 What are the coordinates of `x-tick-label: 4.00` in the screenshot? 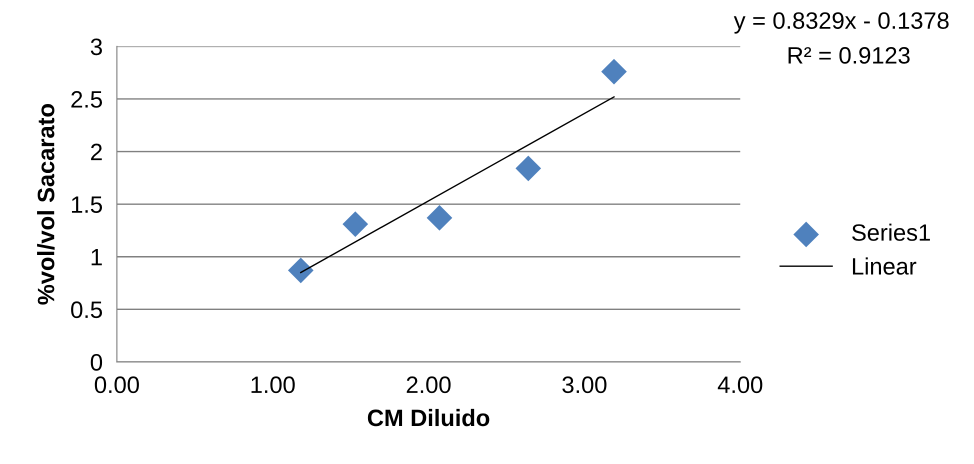 It's located at (740, 385).